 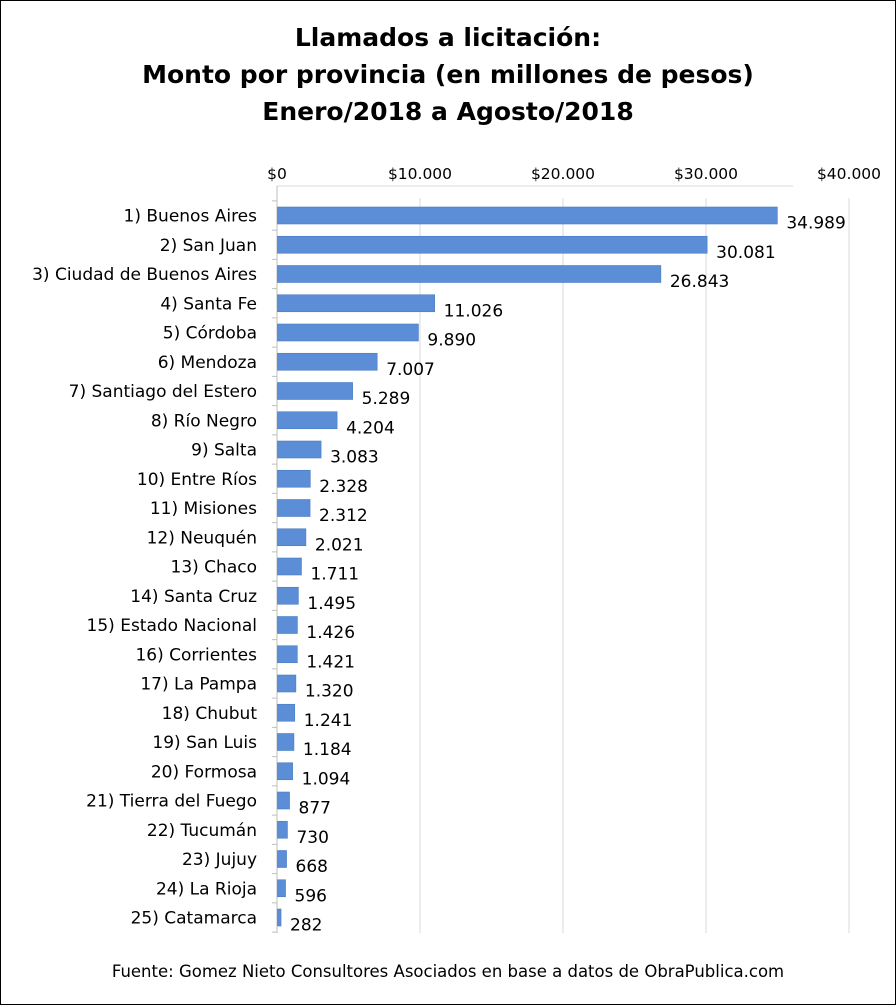 What do you see at coordinates (193, 597) in the screenshot?
I see `category-label: 14) Santa Cruz` at bounding box center [193, 597].